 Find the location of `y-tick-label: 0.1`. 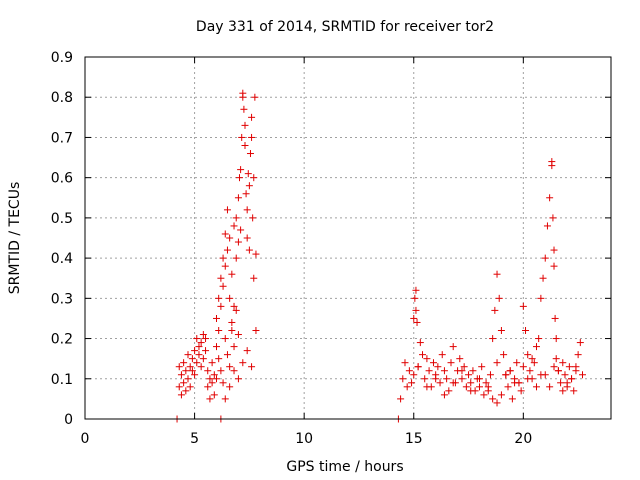

y-tick-label: 0.1 is located at coordinates (62, 380).